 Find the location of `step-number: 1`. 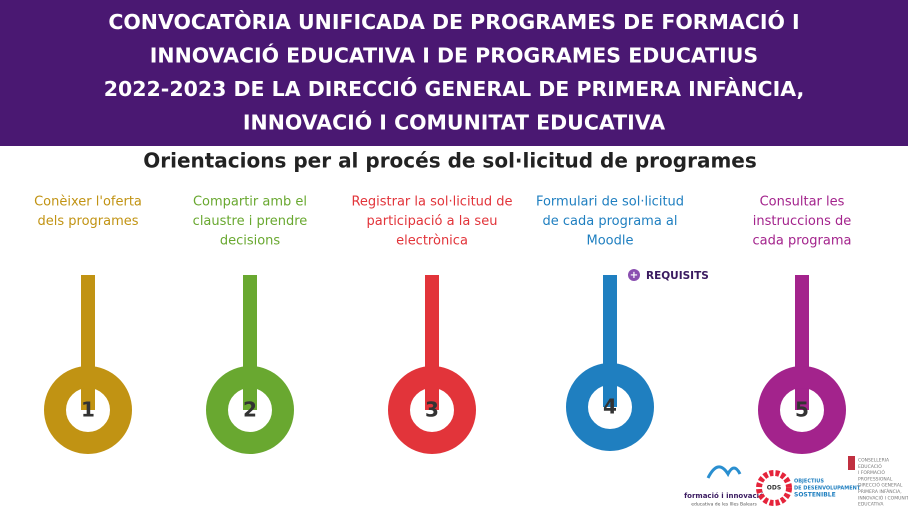

step-number: 1 is located at coordinates (88, 410).